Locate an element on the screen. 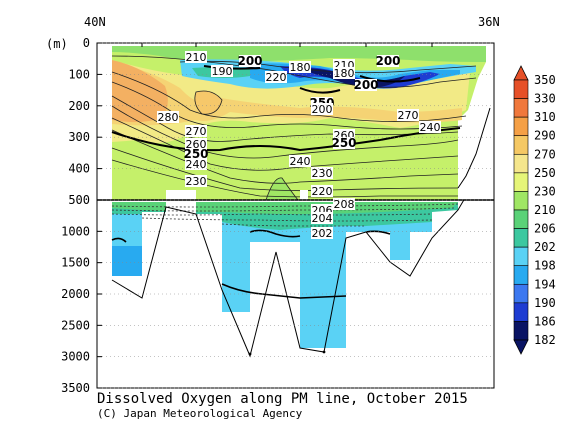 The height and width of the screenshot is (423, 570). y-tick-label: 100 is located at coordinates (79, 74).